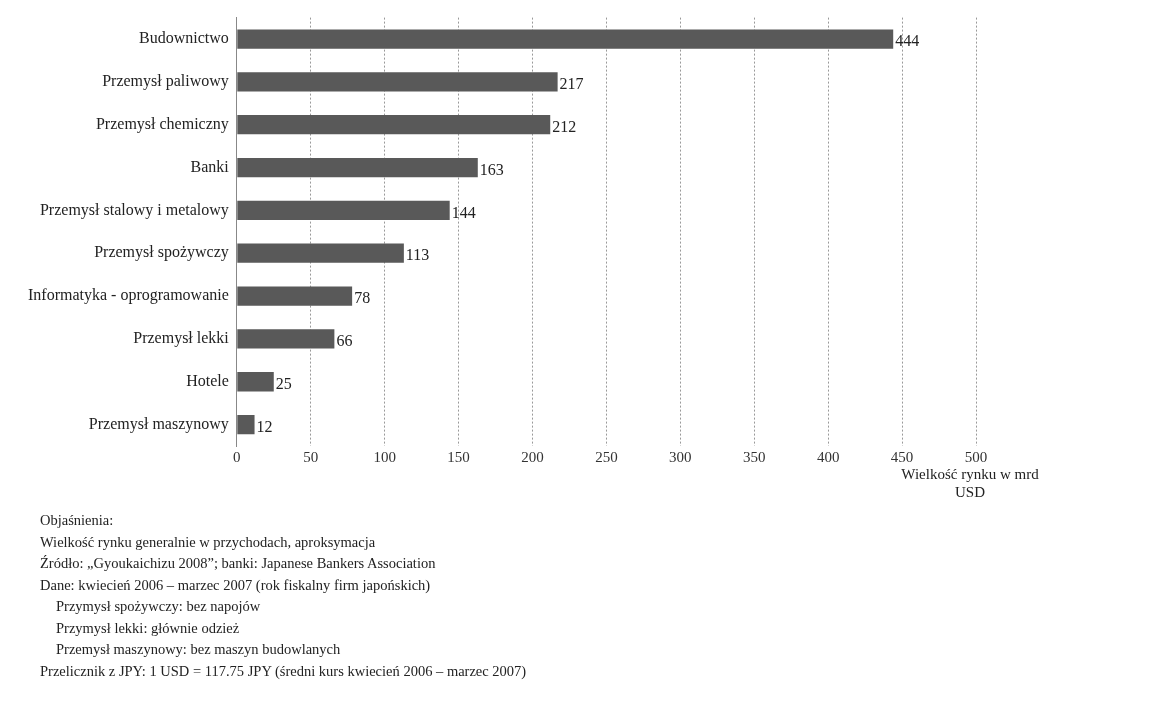 This screenshot has width=1156, height=701. What do you see at coordinates (606, 456) in the screenshot?
I see `x-tick-label: 250` at bounding box center [606, 456].